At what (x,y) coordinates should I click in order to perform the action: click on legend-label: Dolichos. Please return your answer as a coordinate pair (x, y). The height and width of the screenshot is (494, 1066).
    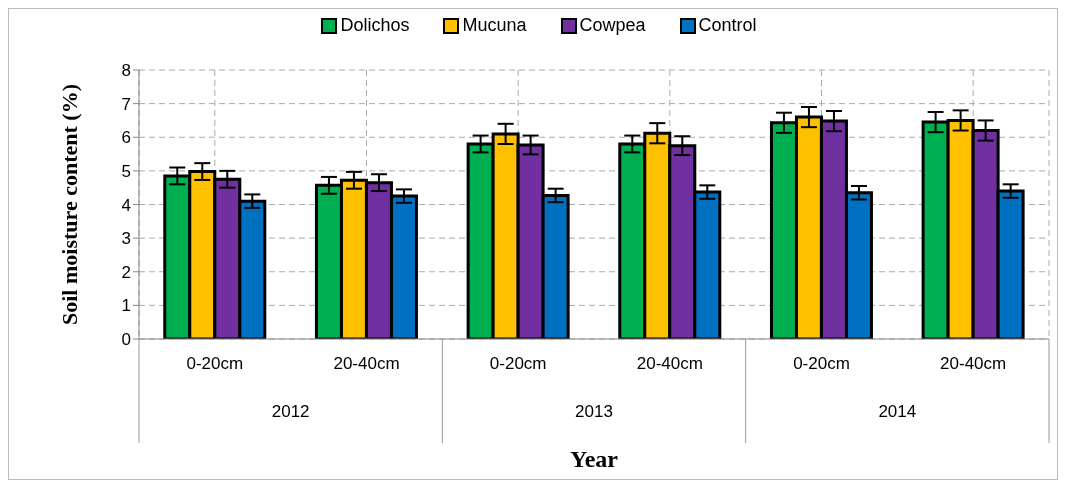
    Looking at the image, I should click on (374, 25).